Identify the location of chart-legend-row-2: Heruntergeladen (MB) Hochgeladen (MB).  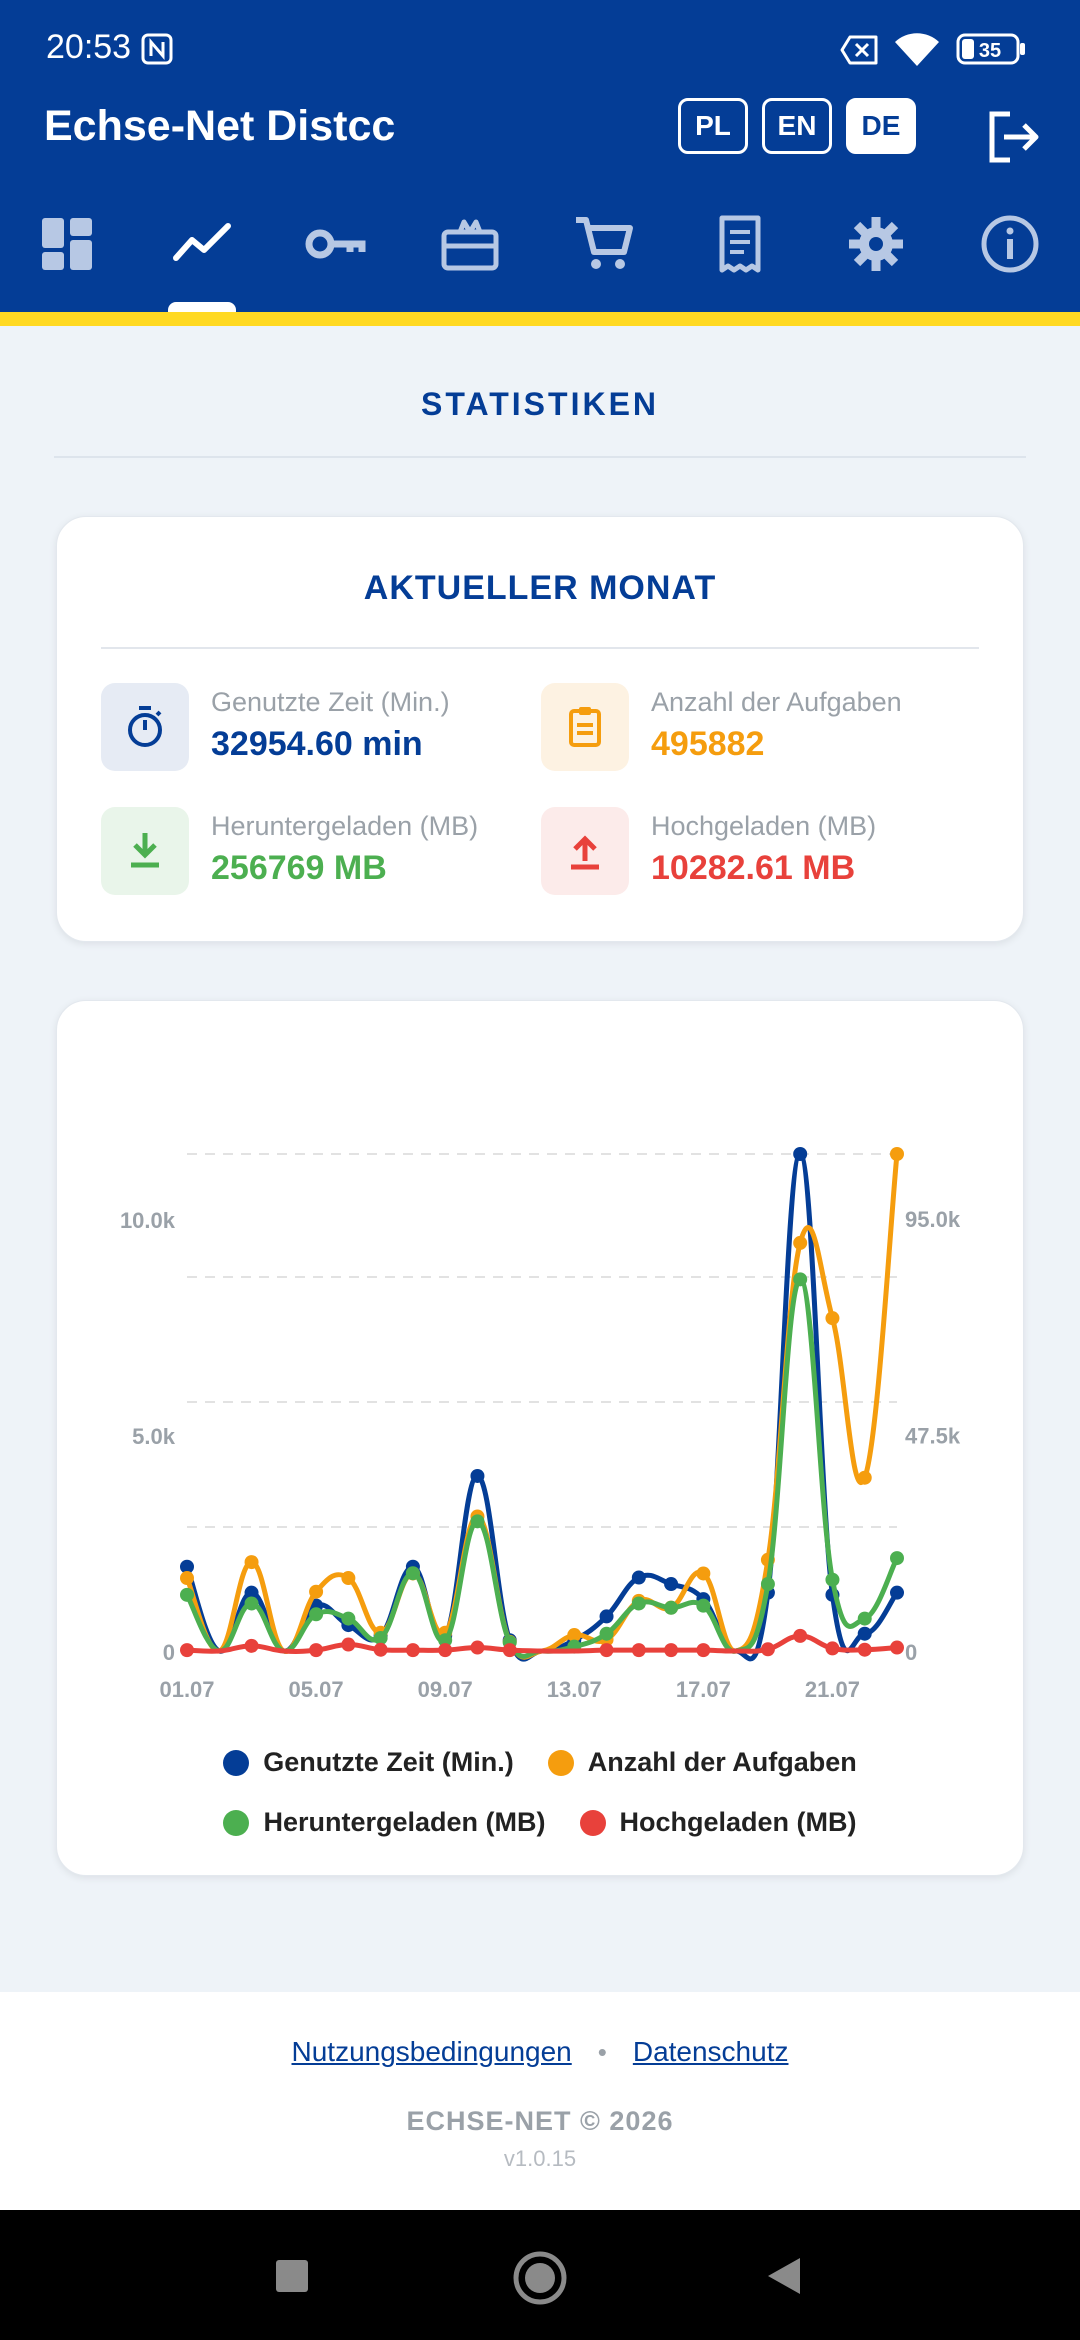
(540, 1822).